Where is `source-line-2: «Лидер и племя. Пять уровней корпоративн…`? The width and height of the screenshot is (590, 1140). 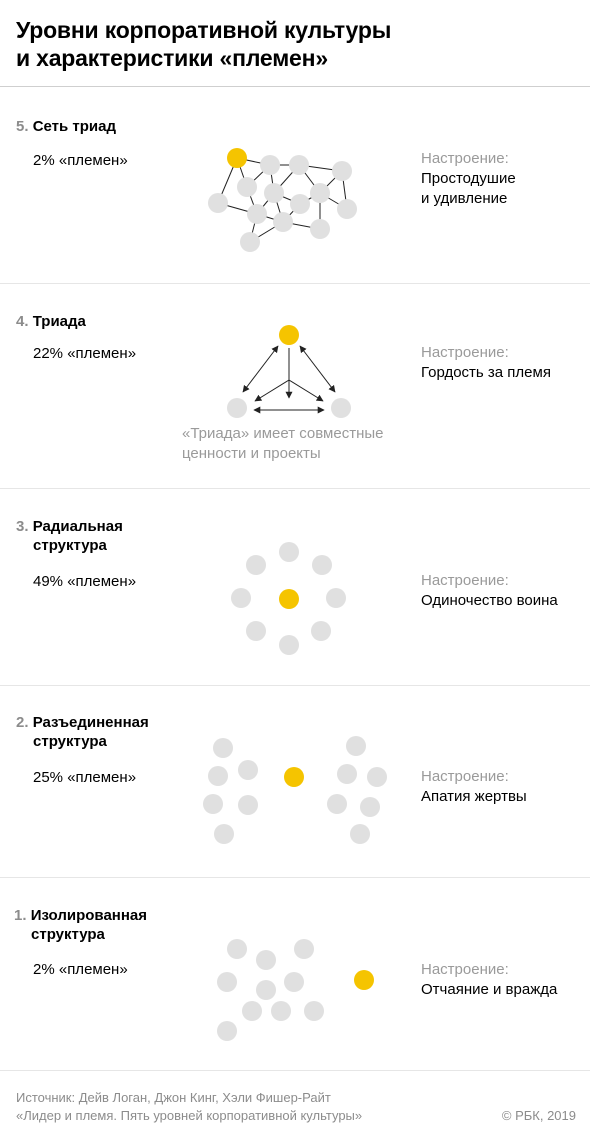 source-line-2: «Лидер и племя. Пять уровней корпоративн… is located at coordinates (189, 1115).